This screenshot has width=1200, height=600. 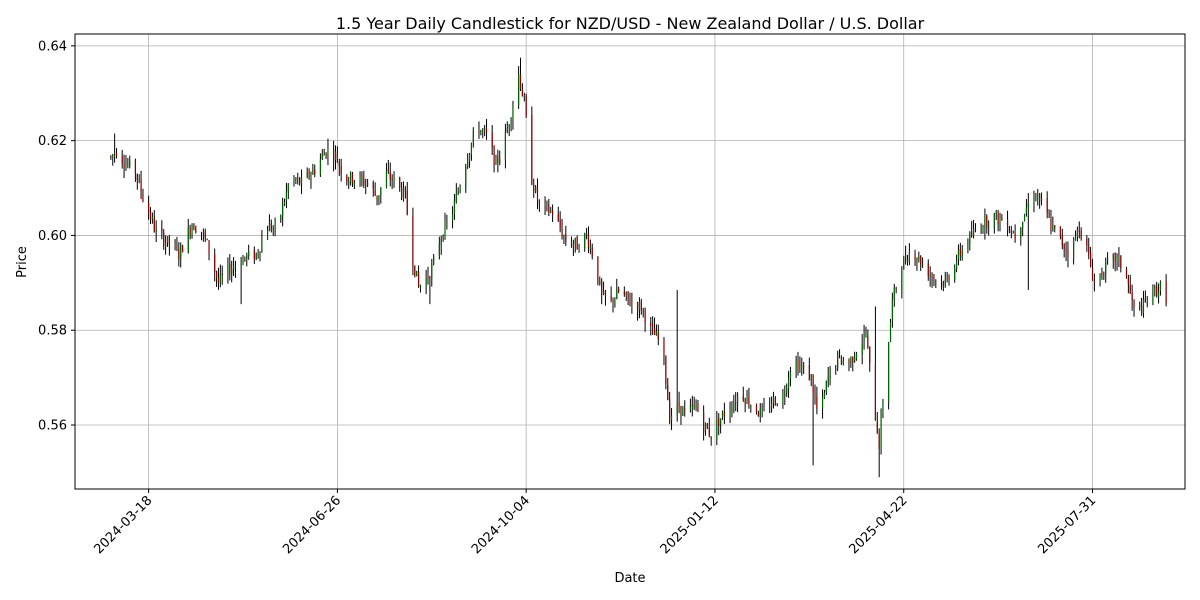 What do you see at coordinates (879, 525) in the screenshot?
I see `x-tick-label: 2025-04-22` at bounding box center [879, 525].